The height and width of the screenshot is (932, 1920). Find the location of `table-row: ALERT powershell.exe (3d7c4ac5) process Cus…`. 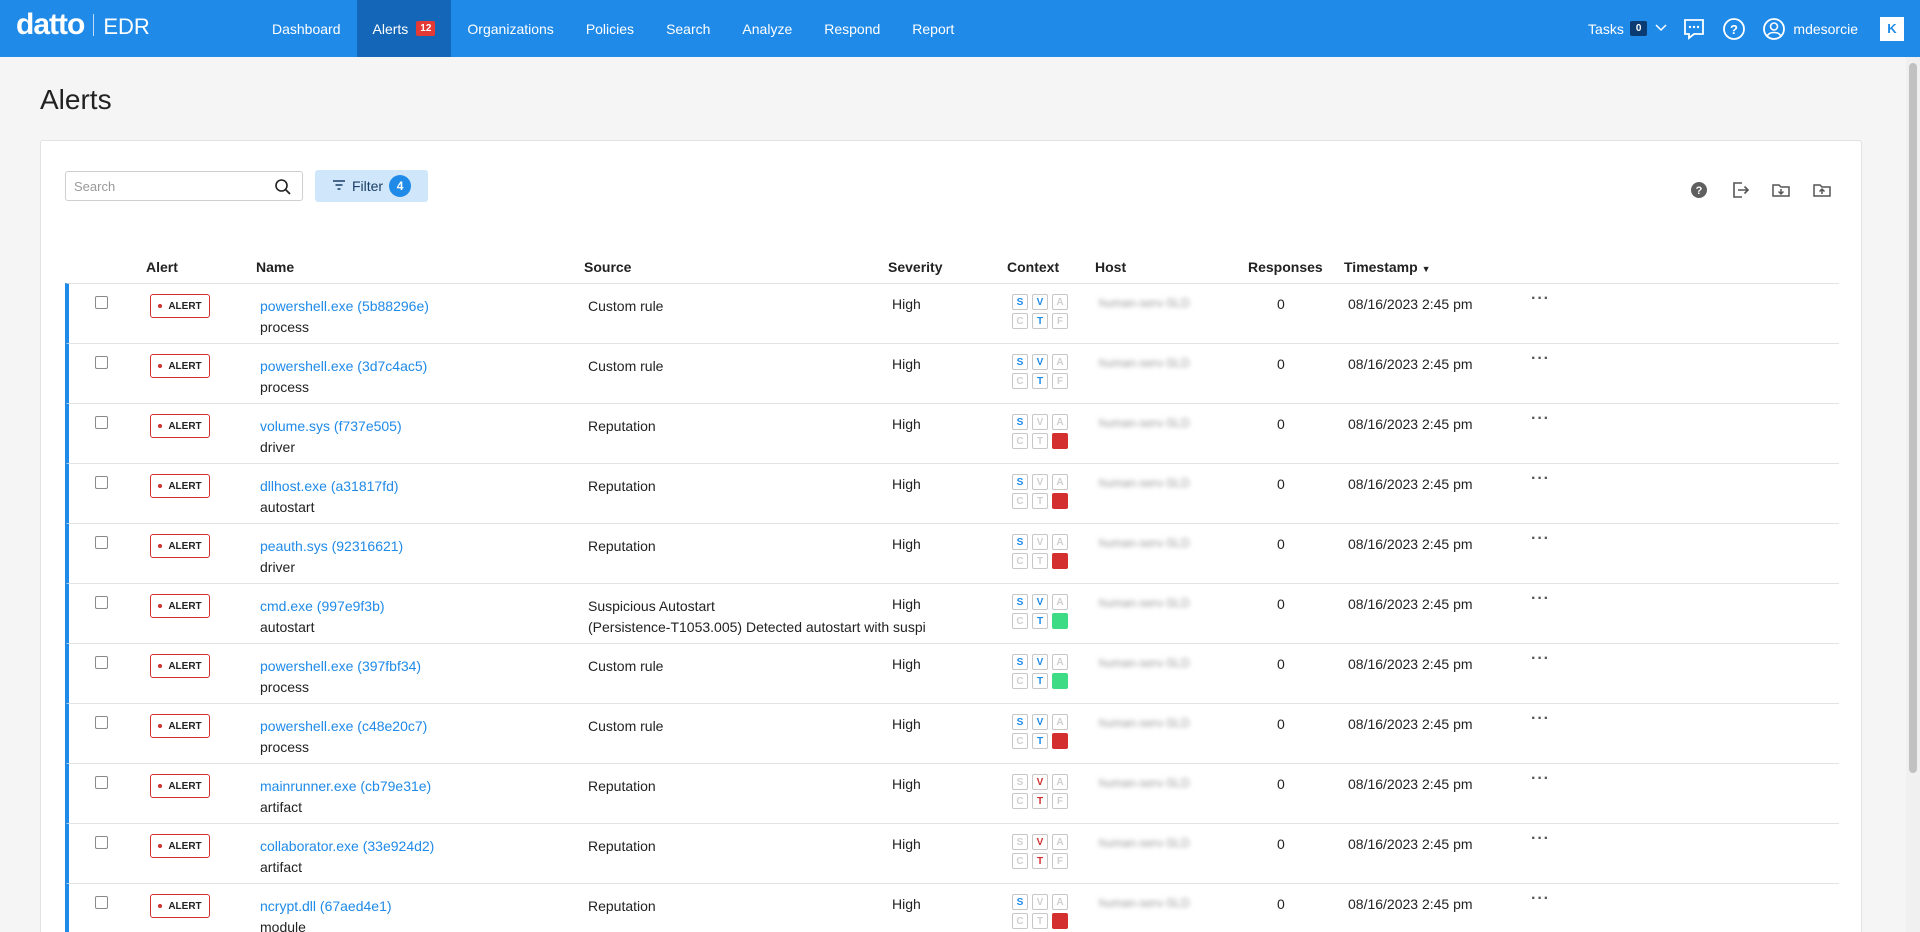

table-row: ALERT powershell.exe (3d7c4ac5) process Cus… is located at coordinates (952, 373).